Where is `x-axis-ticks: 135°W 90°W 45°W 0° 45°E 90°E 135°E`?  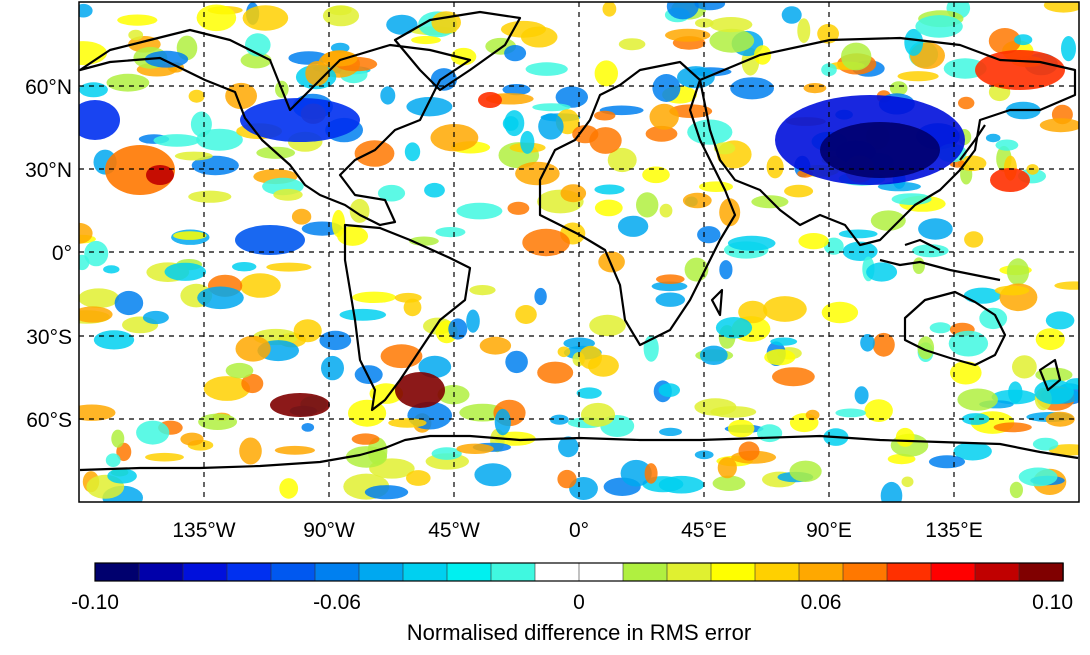 x-axis-ticks: 135°W 90°W 45°W 0° 45°E 90°E 135°E is located at coordinates (577, 530).